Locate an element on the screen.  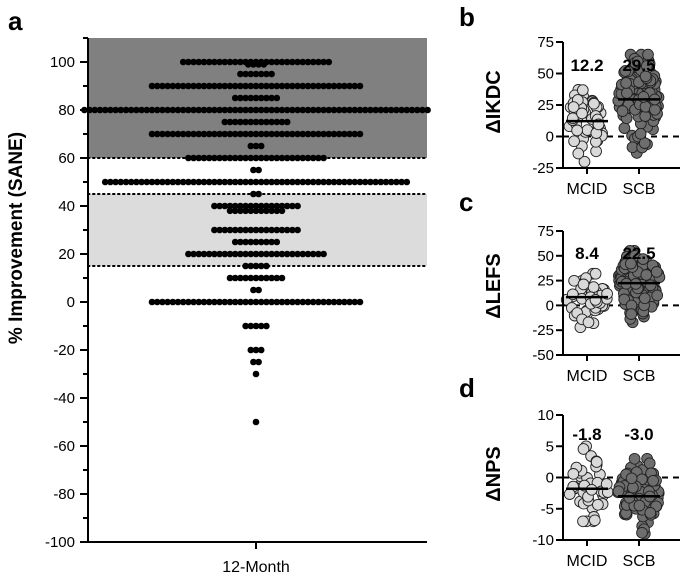
panel-b-scb-point is located at coordinates (622, 111).